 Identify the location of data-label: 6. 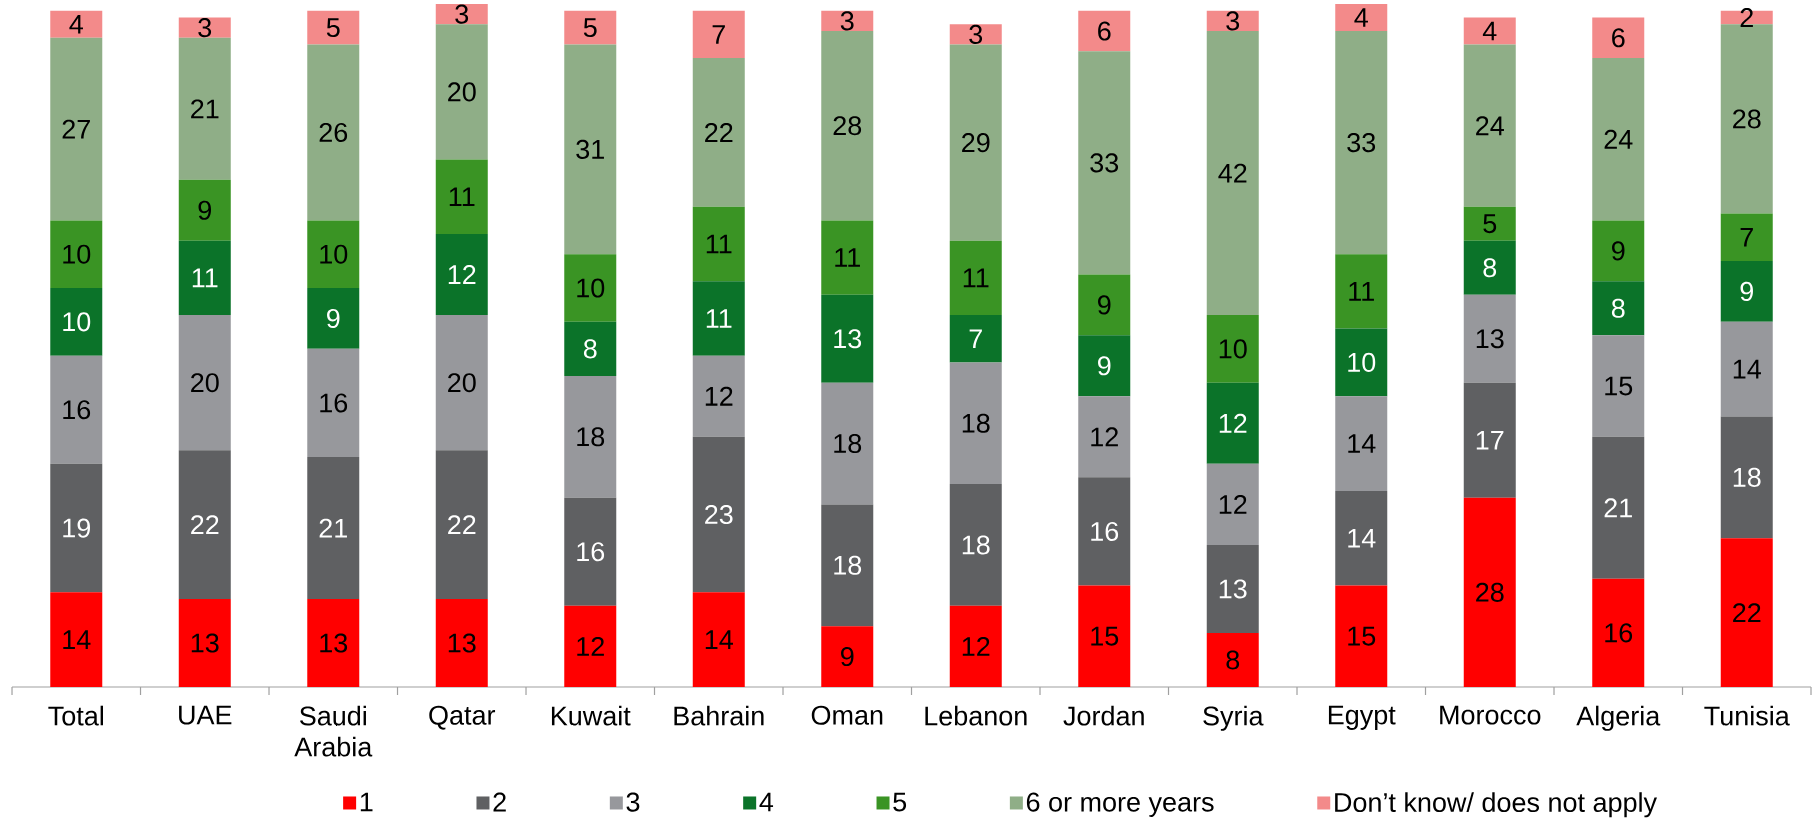
(1618, 38).